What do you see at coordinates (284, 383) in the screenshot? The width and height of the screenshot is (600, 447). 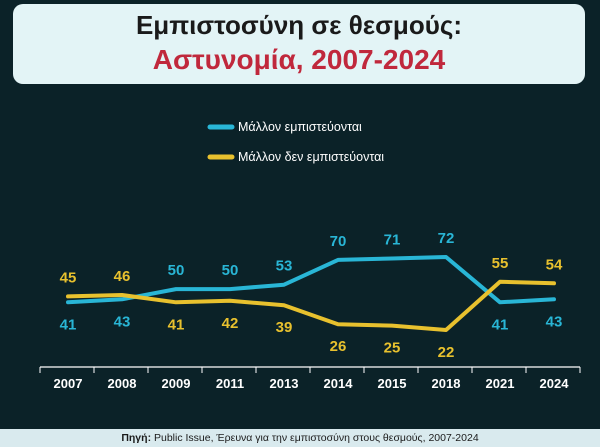 I see `x-tick-label: 2013` at bounding box center [284, 383].